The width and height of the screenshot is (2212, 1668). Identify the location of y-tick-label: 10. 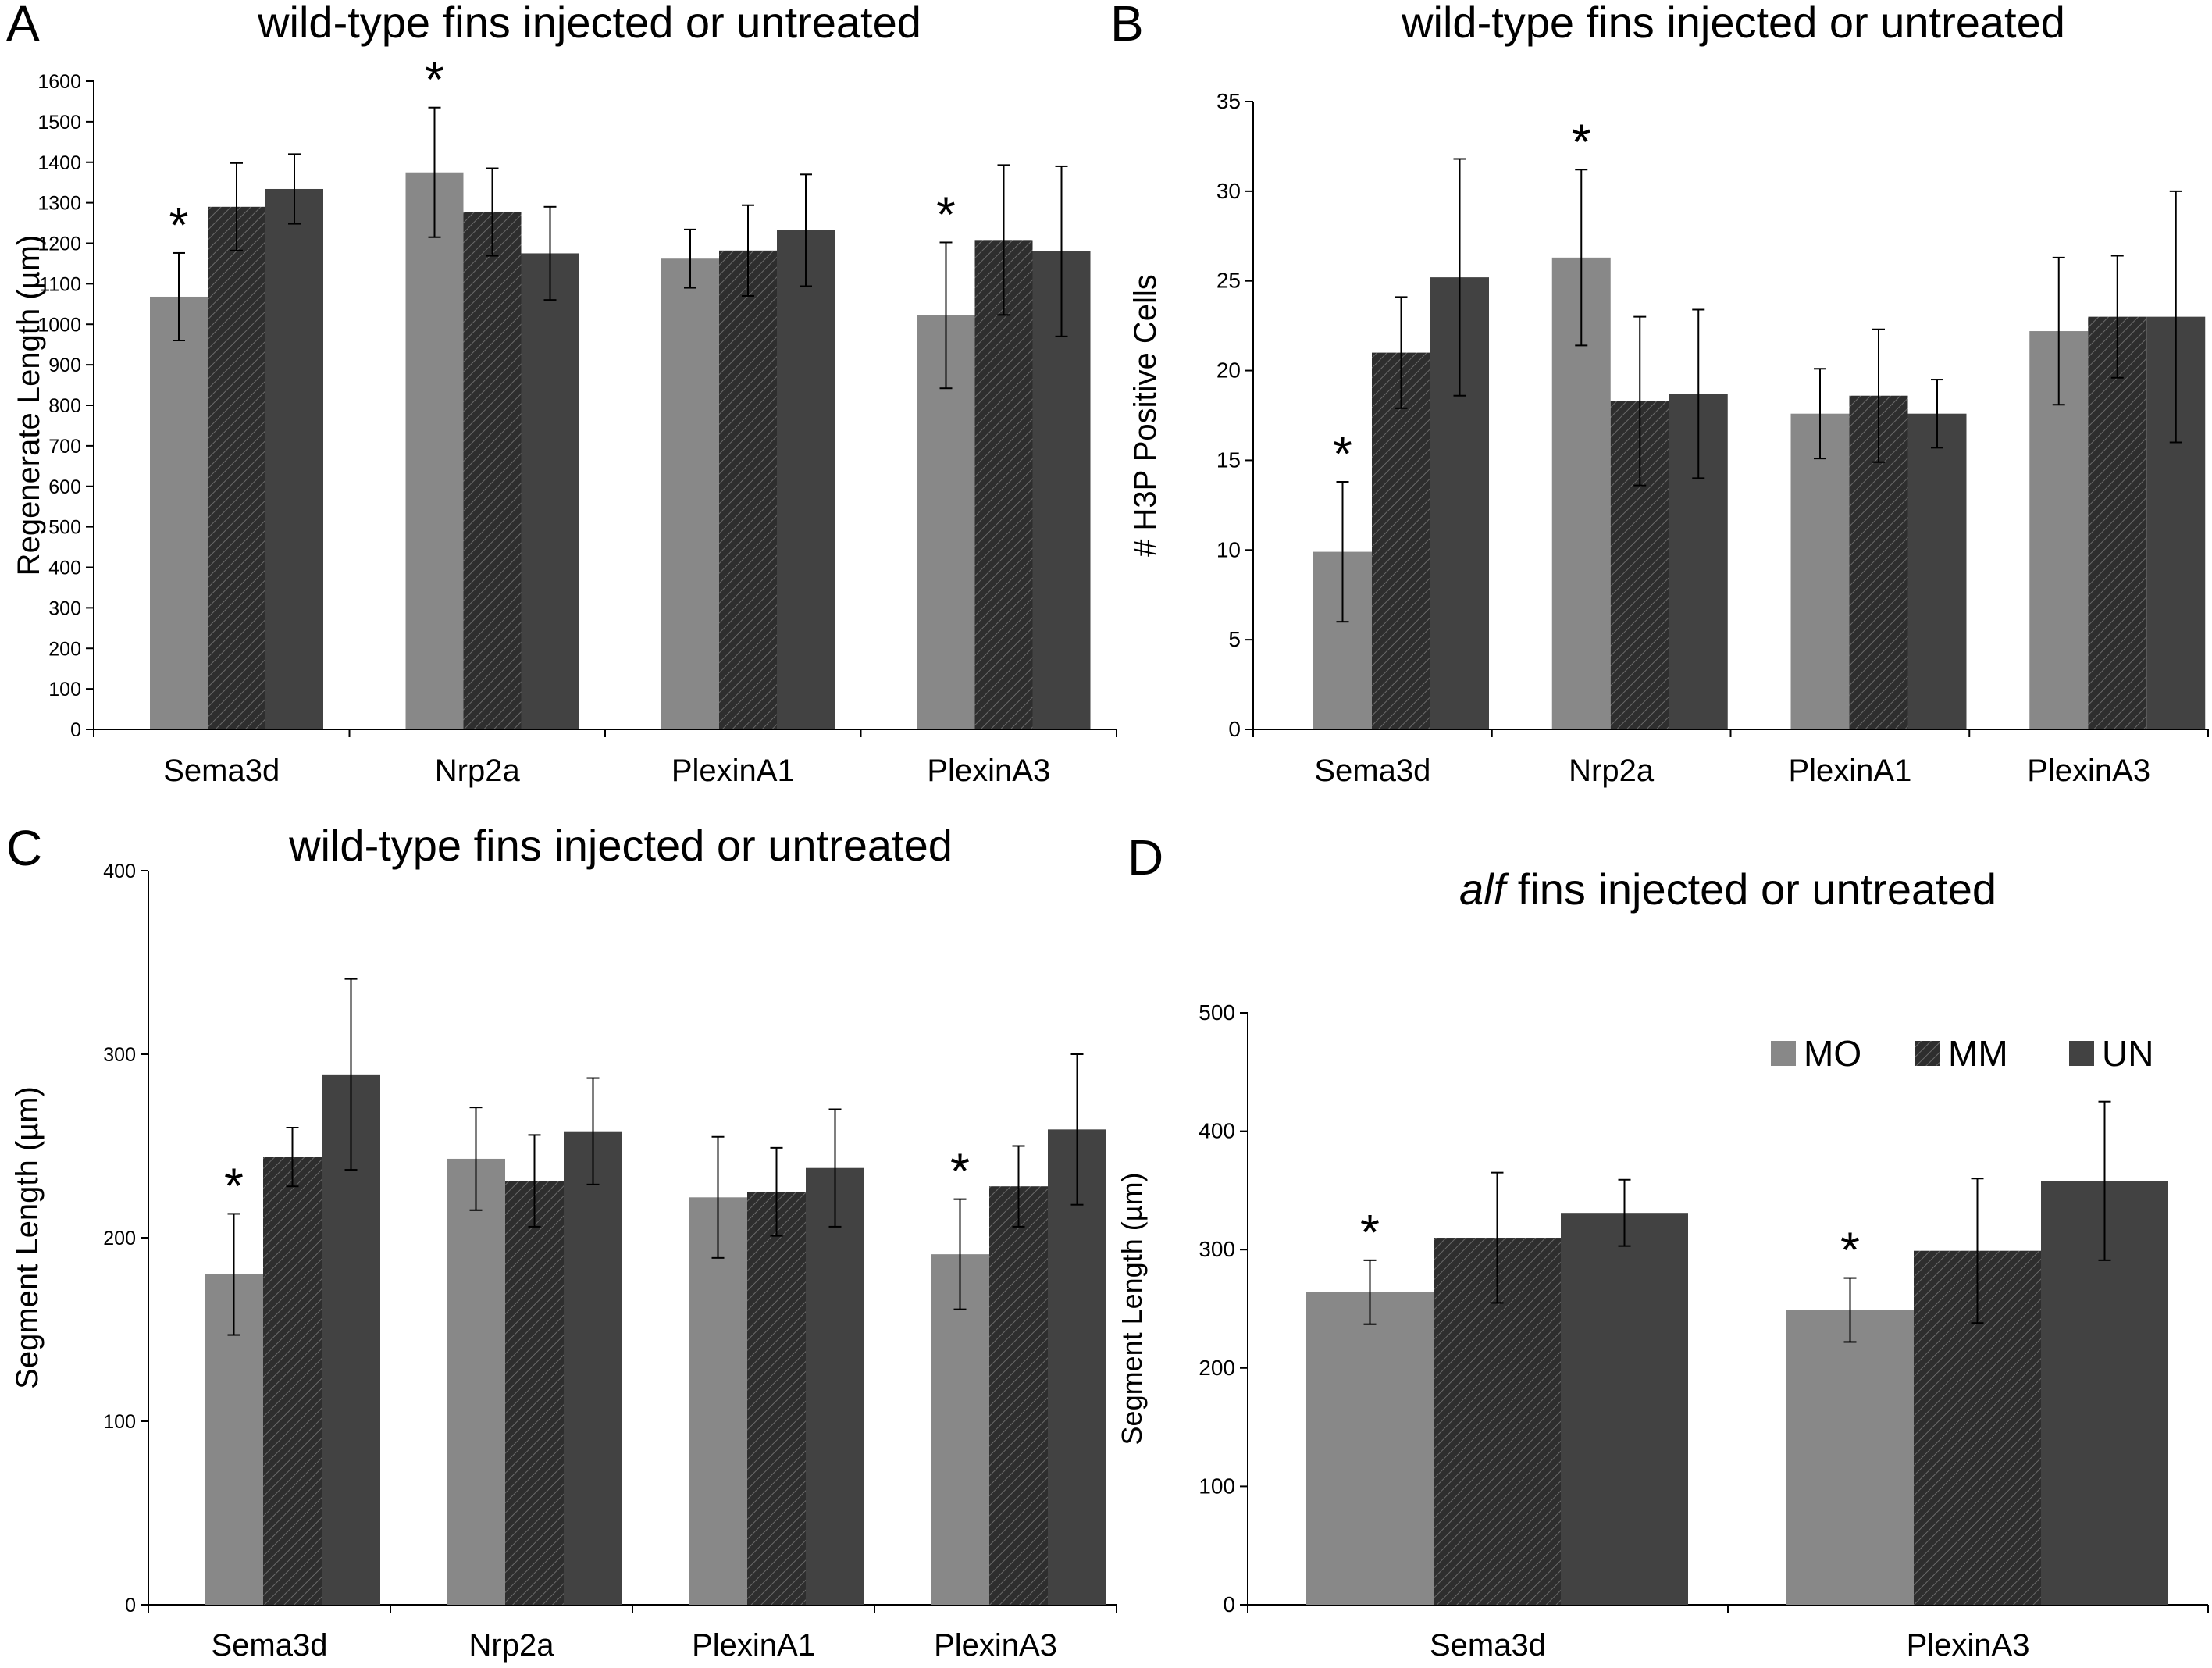
(1228, 549).